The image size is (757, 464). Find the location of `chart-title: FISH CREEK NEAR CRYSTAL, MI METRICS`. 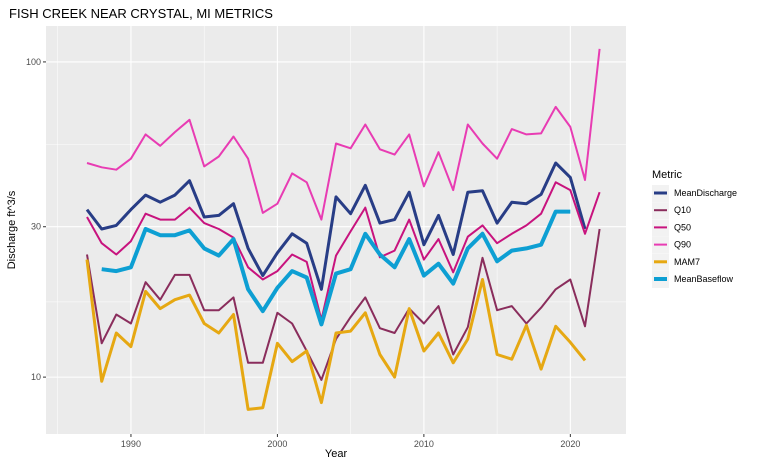

chart-title: FISH CREEK NEAR CRYSTAL, MI METRICS is located at coordinates (141, 13).